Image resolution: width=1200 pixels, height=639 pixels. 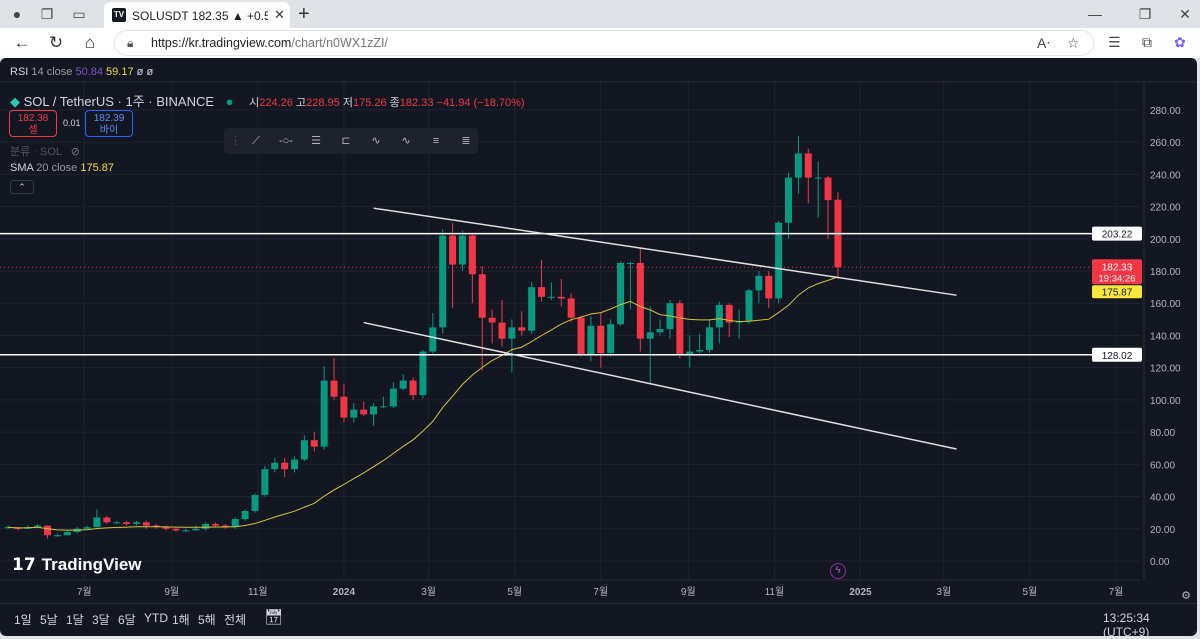 What do you see at coordinates (1185, 14) in the screenshot?
I see `close-window-icon: ✕` at bounding box center [1185, 14].